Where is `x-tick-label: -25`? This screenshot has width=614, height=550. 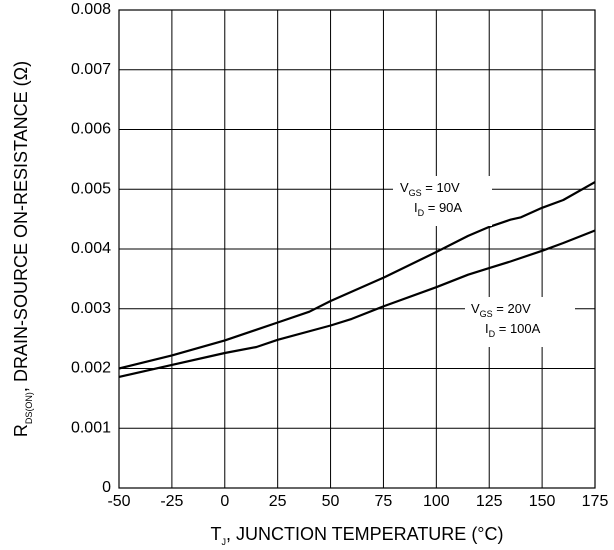 x-tick-label: -25 is located at coordinates (171, 501).